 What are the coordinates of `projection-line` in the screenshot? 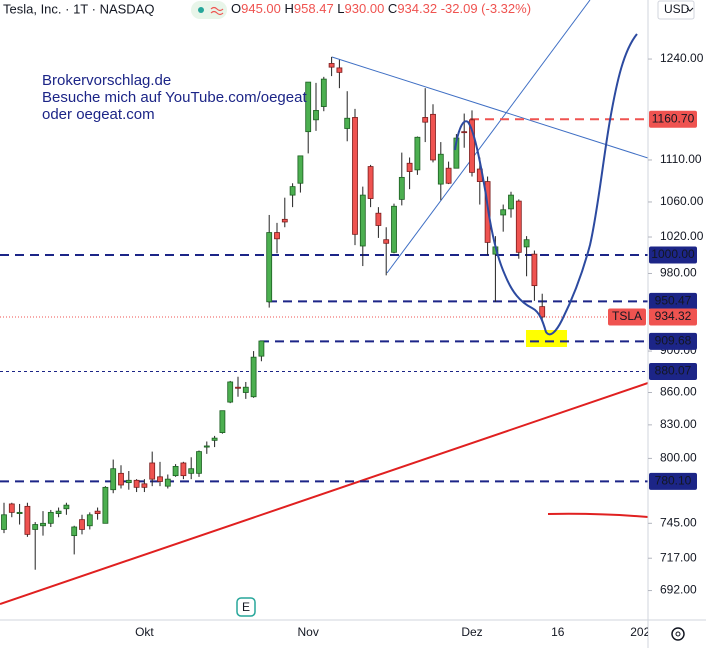 It's located at (597, 515).